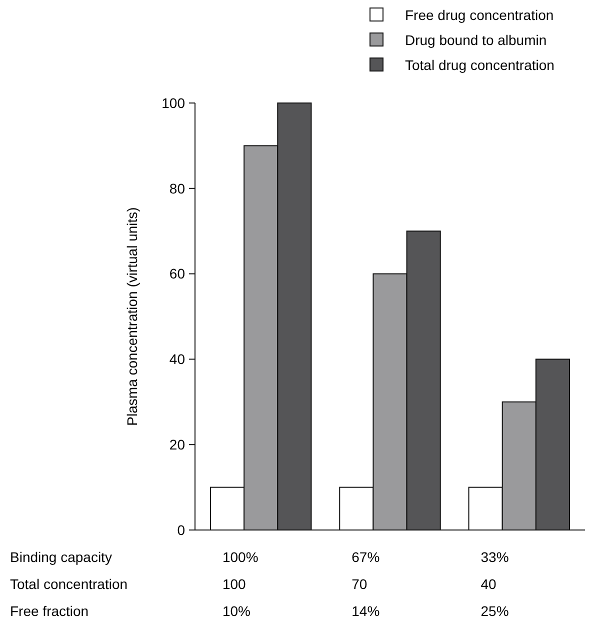  Describe the element at coordinates (479, 14) in the screenshot. I see `legend-label: Free drug concentration` at that location.